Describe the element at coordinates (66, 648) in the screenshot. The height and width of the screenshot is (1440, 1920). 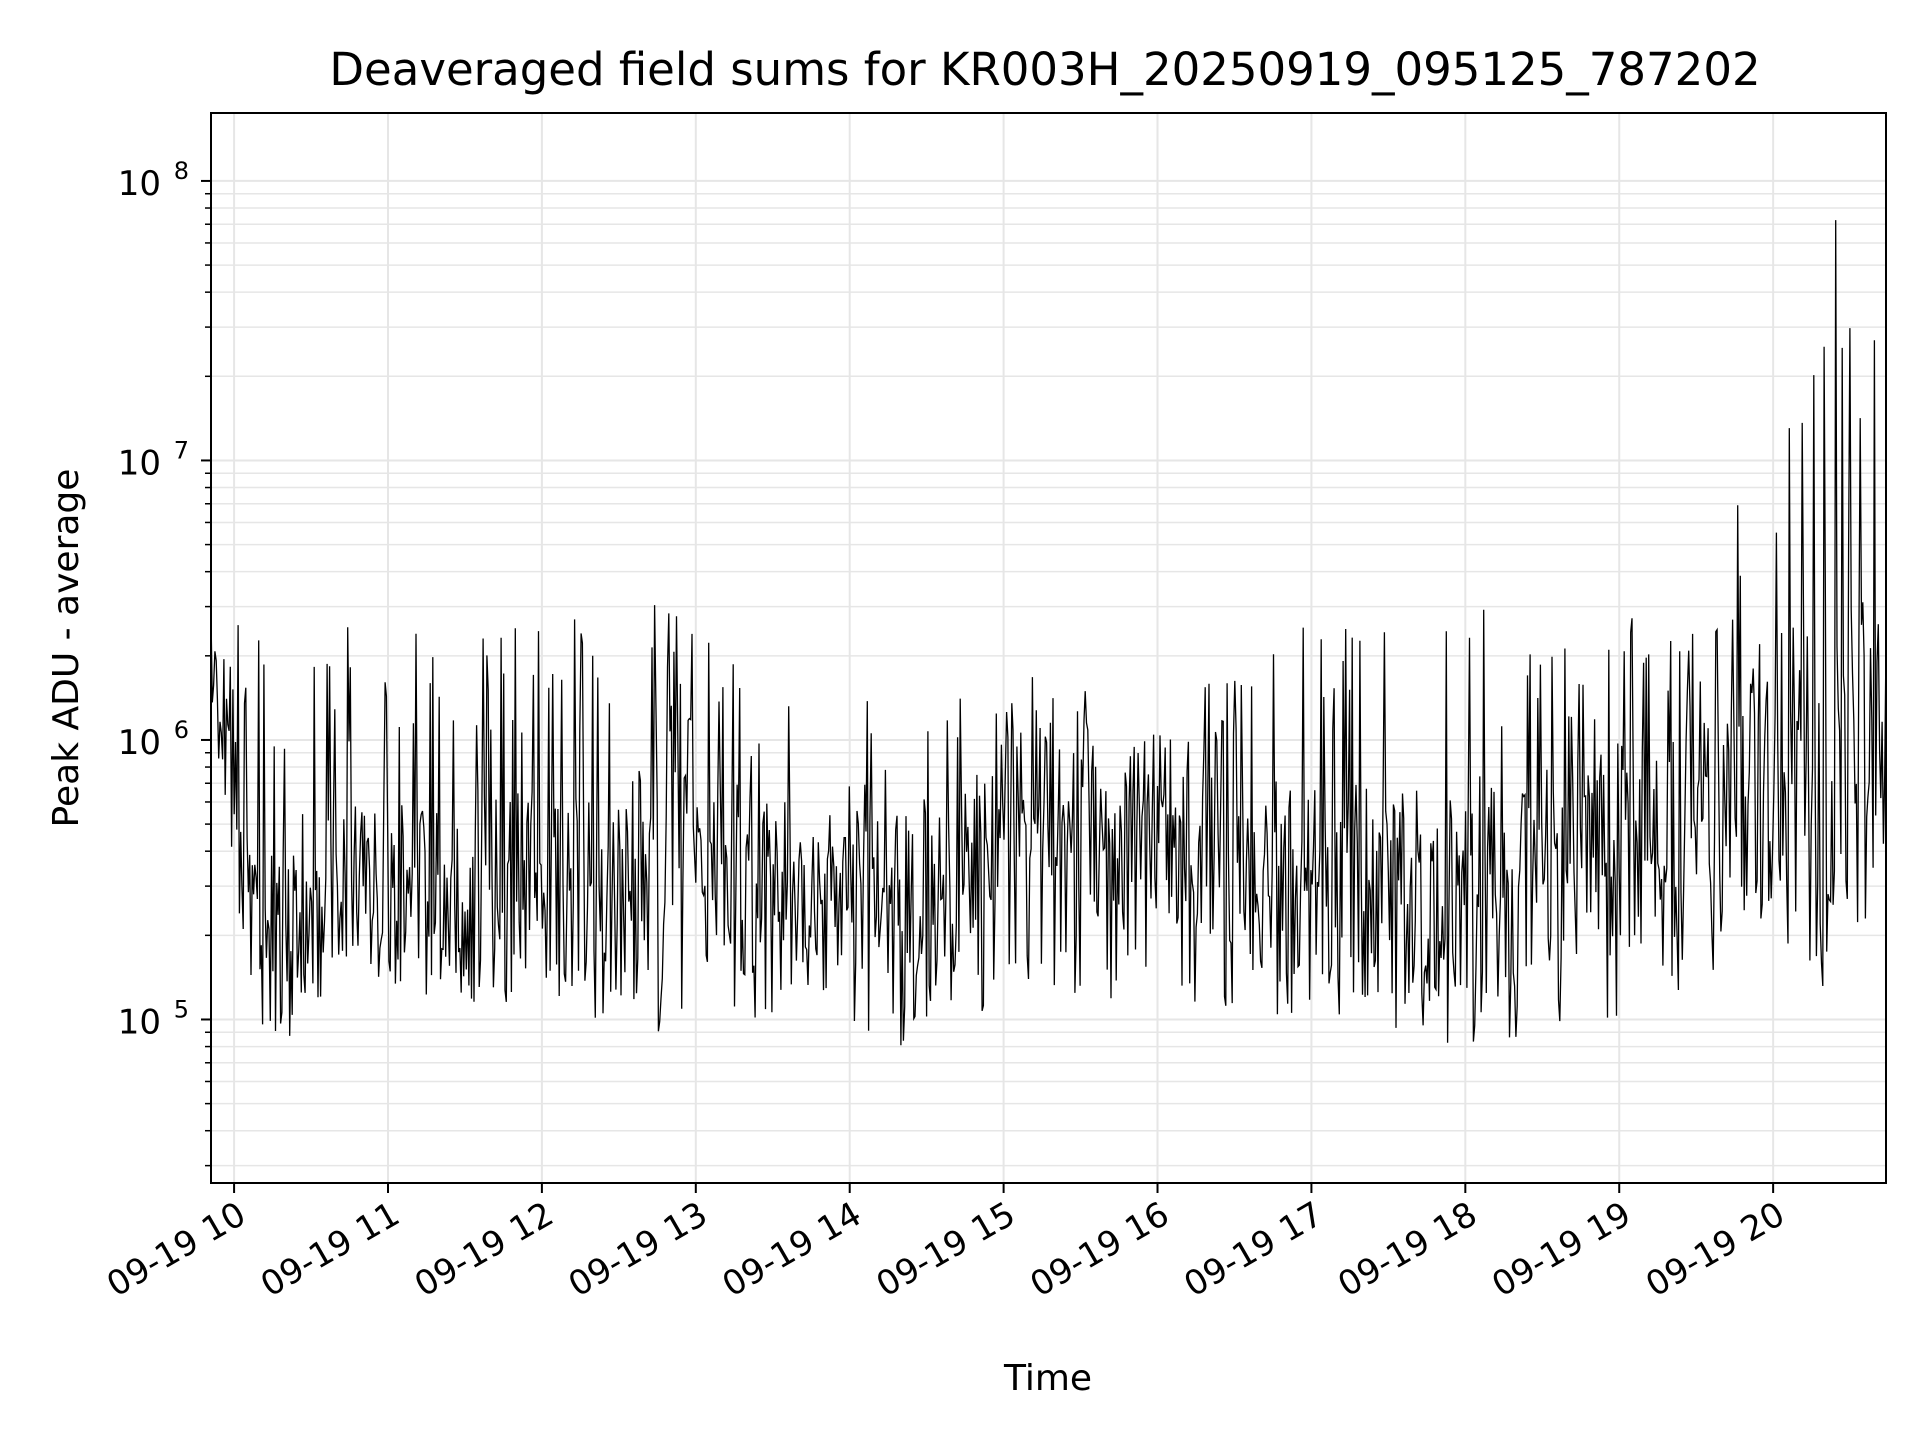
I see `y-axis-label: Peak ADU - average` at that location.